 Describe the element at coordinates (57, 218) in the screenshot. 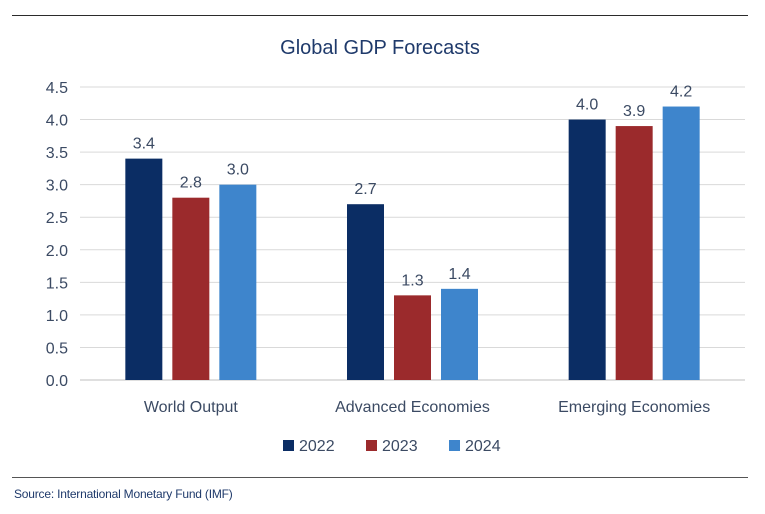

I see `y-tick-label: 2.5` at that location.